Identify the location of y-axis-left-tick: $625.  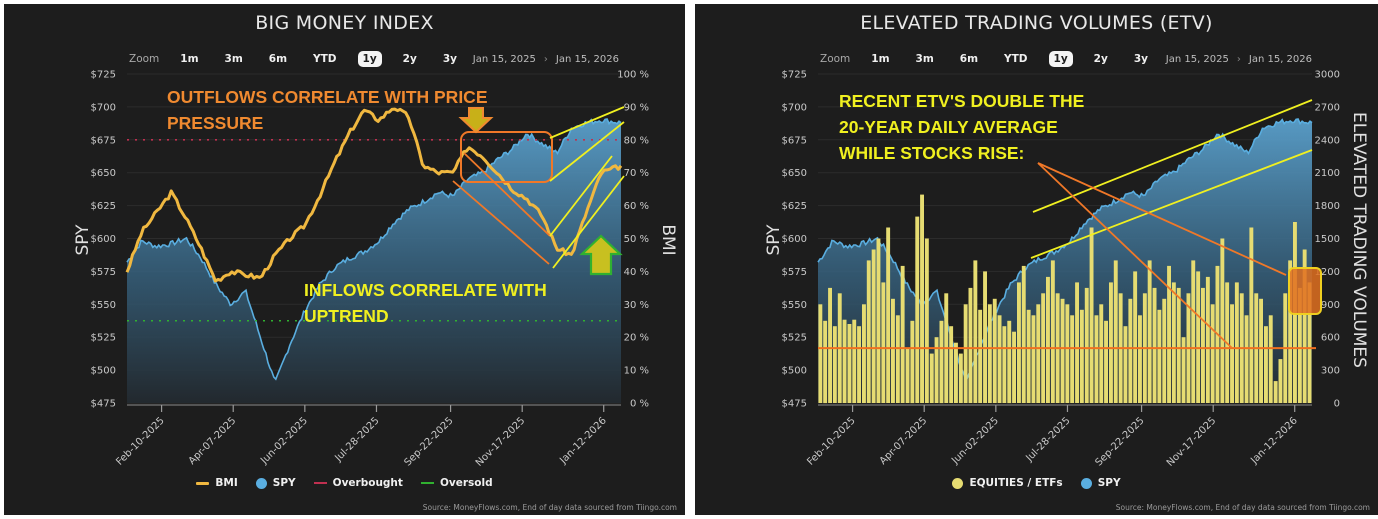
(794, 206).